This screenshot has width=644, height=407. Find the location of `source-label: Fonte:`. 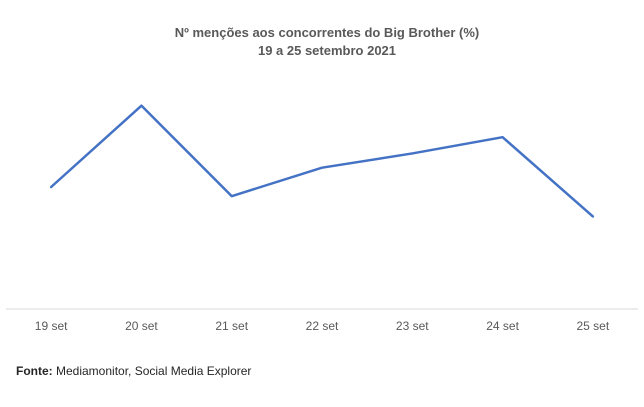

source-label: Fonte: is located at coordinates (34, 371).